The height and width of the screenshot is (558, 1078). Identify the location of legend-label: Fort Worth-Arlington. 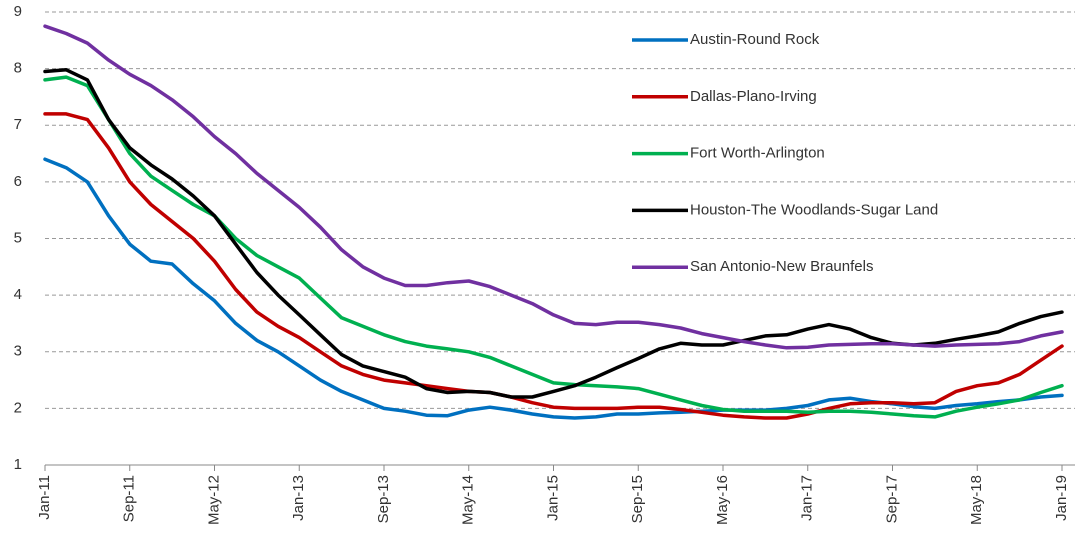
(757, 153).